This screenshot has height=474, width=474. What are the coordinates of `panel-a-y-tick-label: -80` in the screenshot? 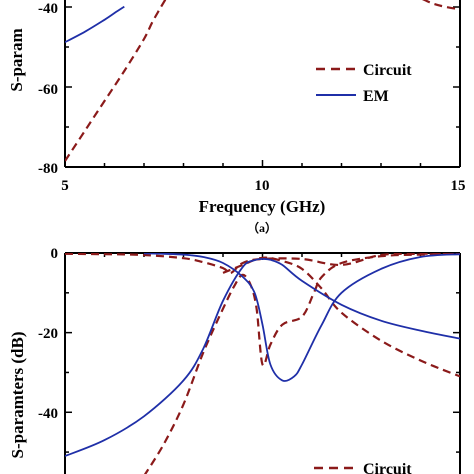 It's located at (48, 169).